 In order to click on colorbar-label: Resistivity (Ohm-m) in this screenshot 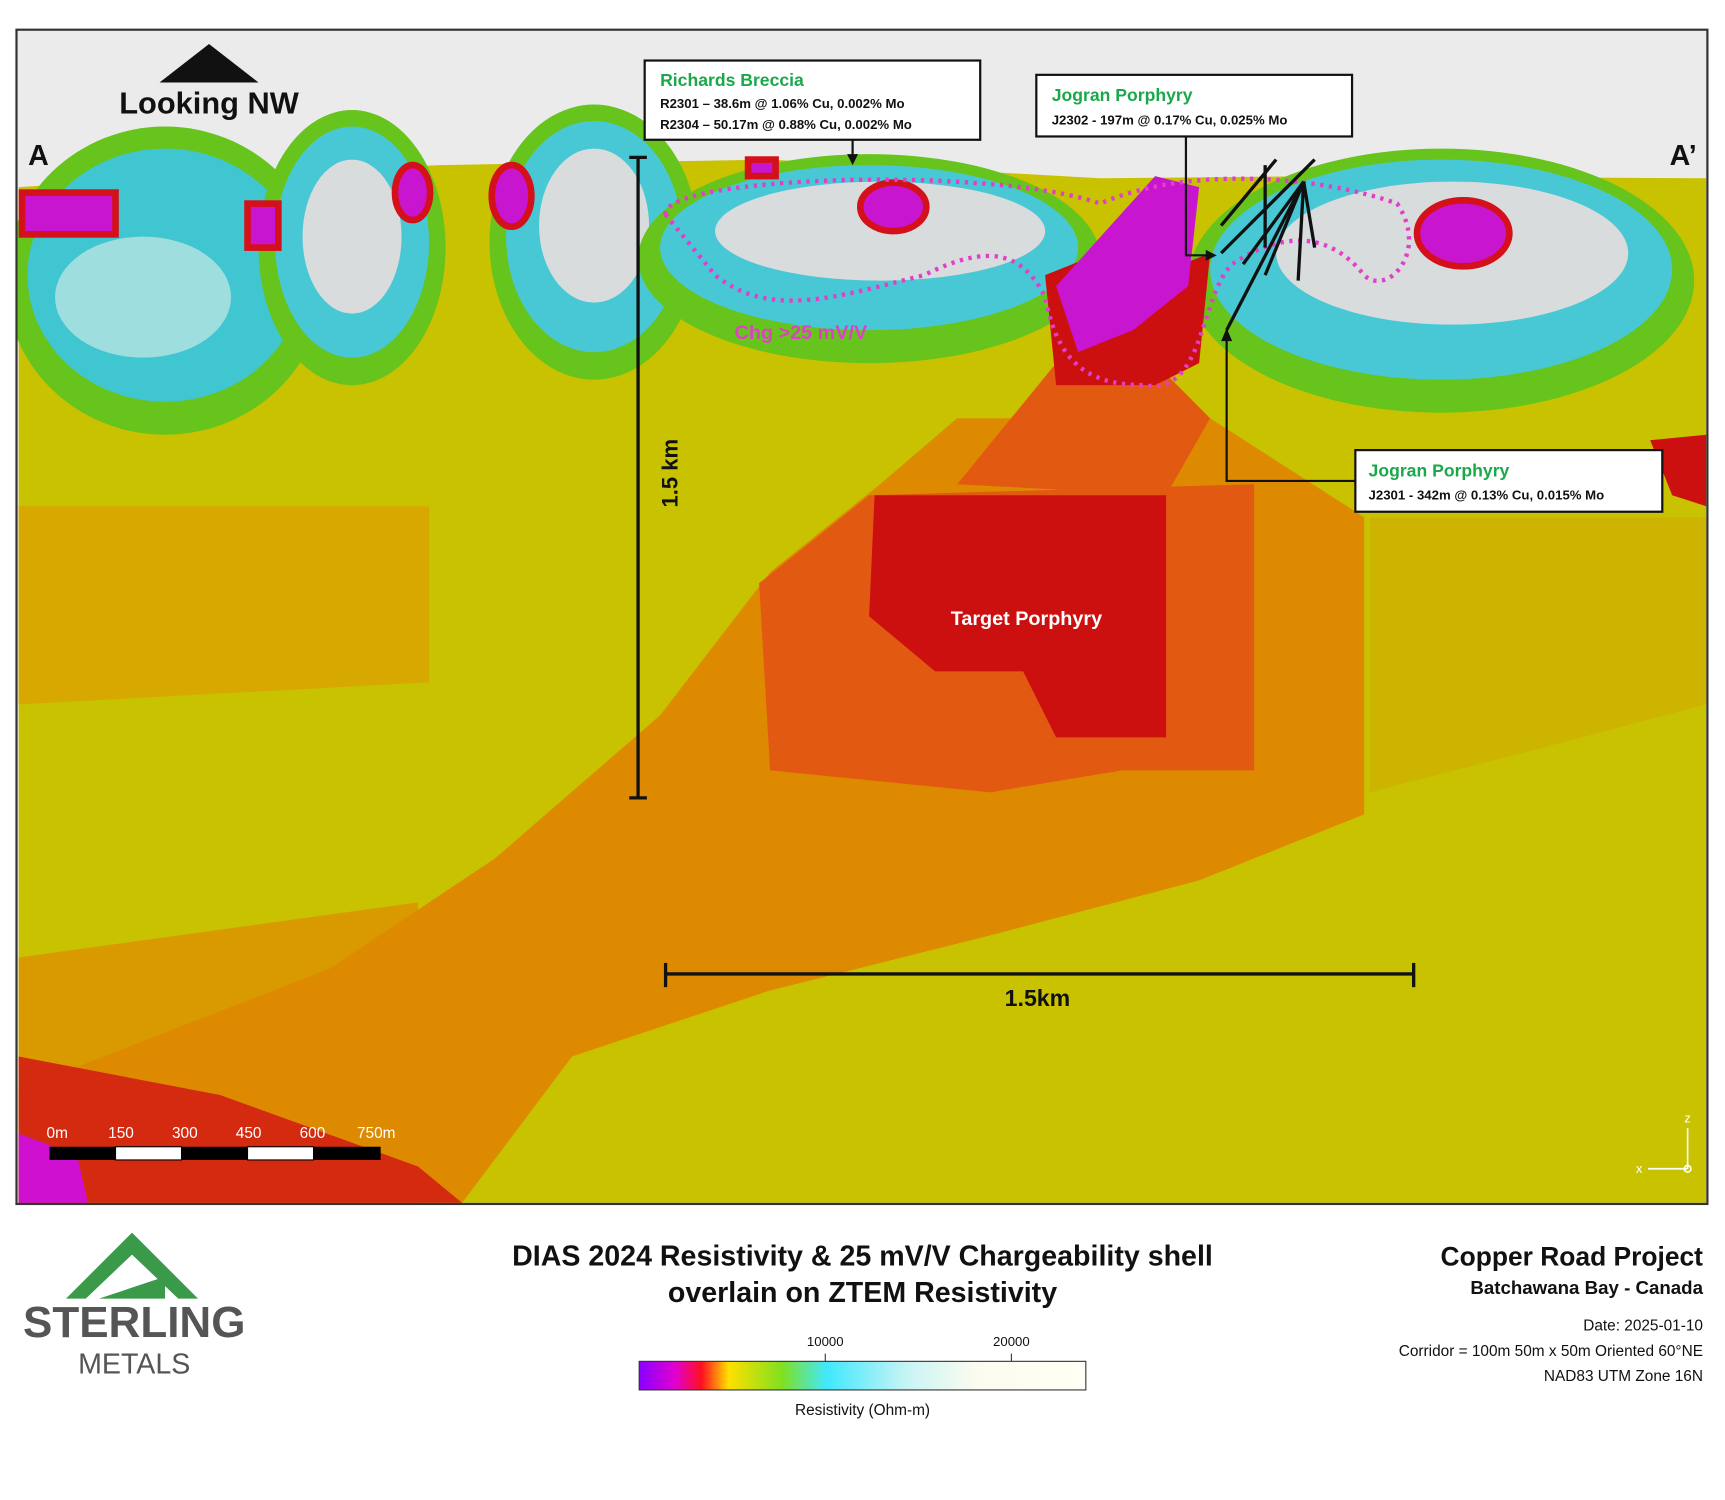, I will do `click(862, 1410)`.